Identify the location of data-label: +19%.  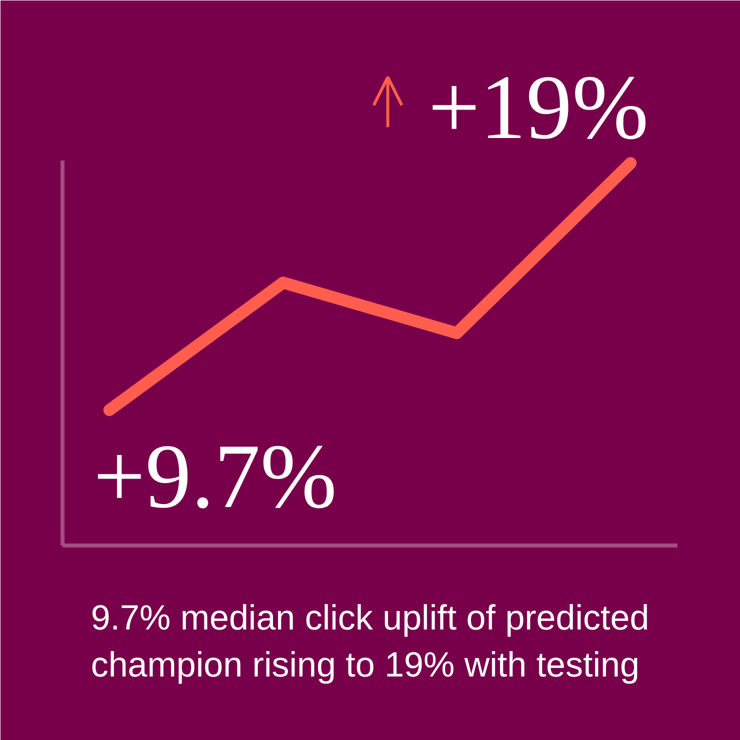
(538, 107).